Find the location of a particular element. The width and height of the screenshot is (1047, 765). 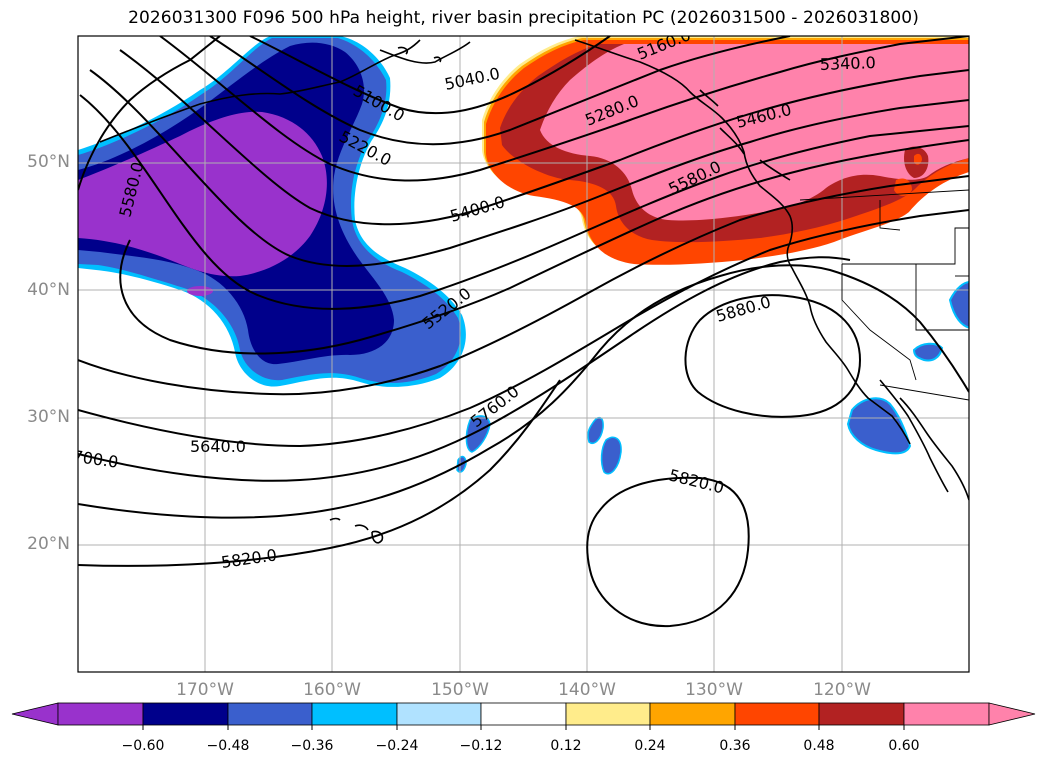

colorbar-tick-label: 0.36 is located at coordinates (734, 746).